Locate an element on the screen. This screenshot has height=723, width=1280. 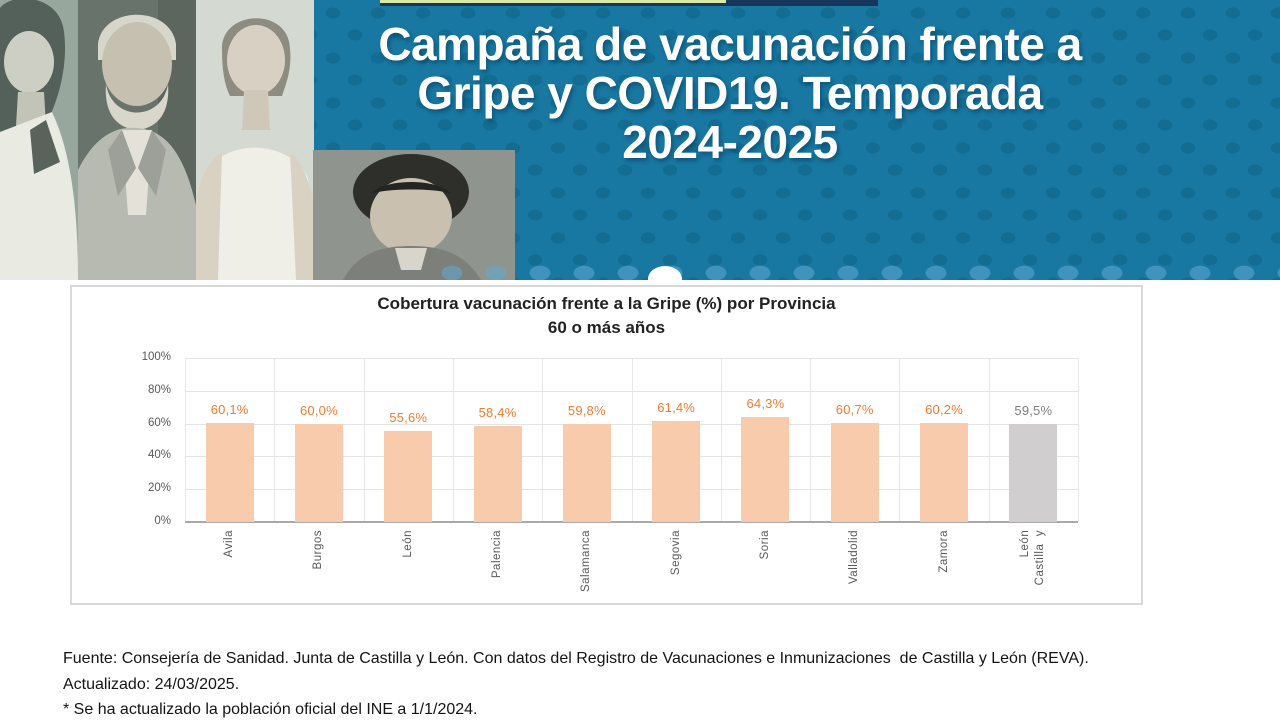
x-label: Burgos is located at coordinates (318, 550).